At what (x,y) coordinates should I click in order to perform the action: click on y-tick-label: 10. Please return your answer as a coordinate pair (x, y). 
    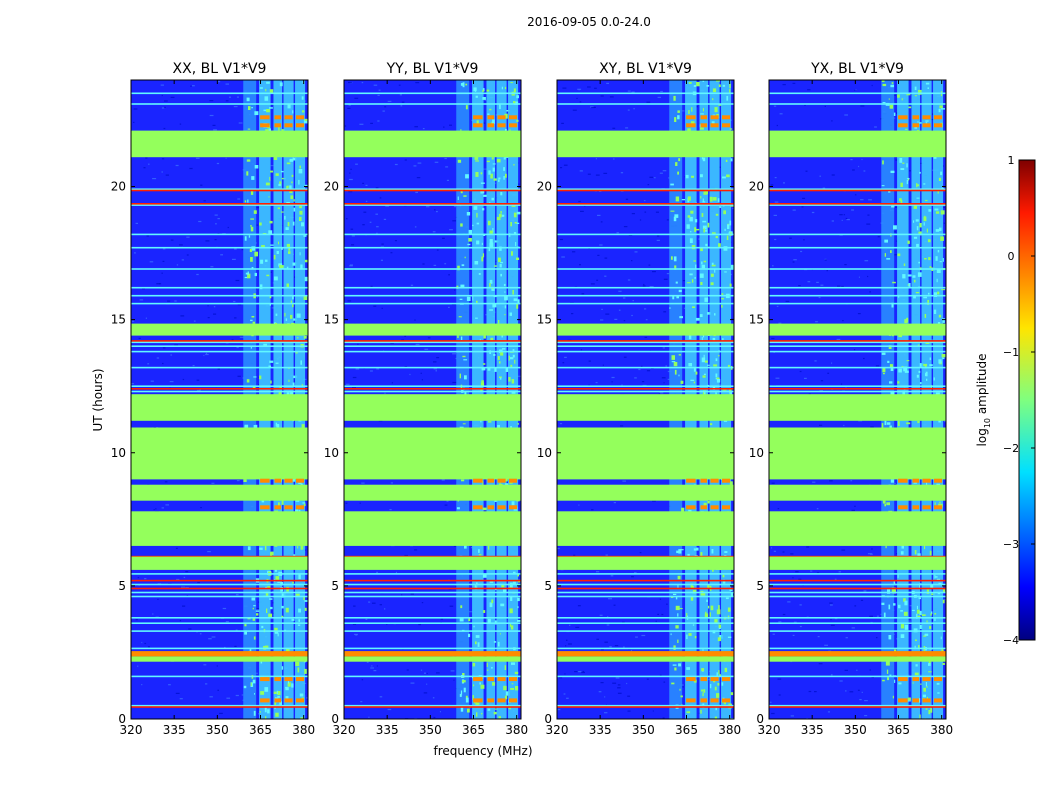
    Looking at the image, I should click on (331, 453).